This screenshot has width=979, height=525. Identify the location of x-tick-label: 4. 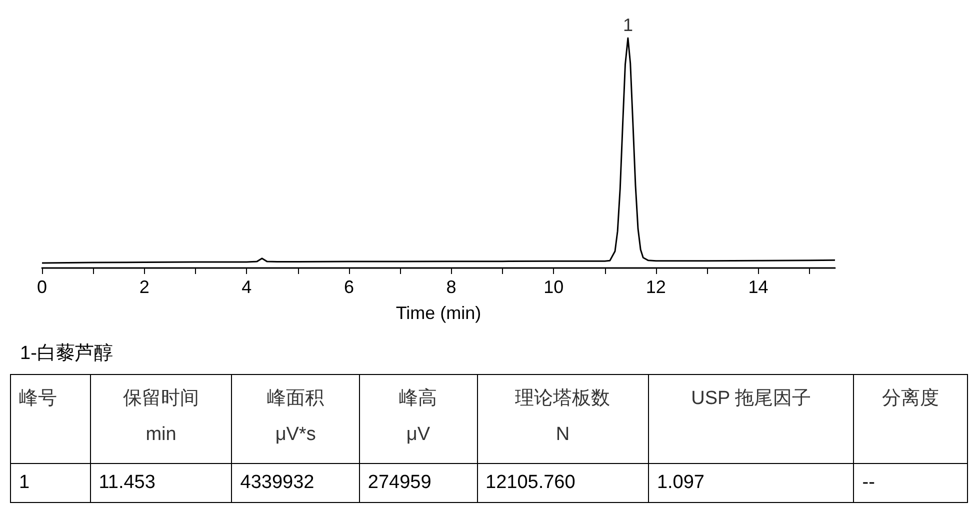
(247, 287).